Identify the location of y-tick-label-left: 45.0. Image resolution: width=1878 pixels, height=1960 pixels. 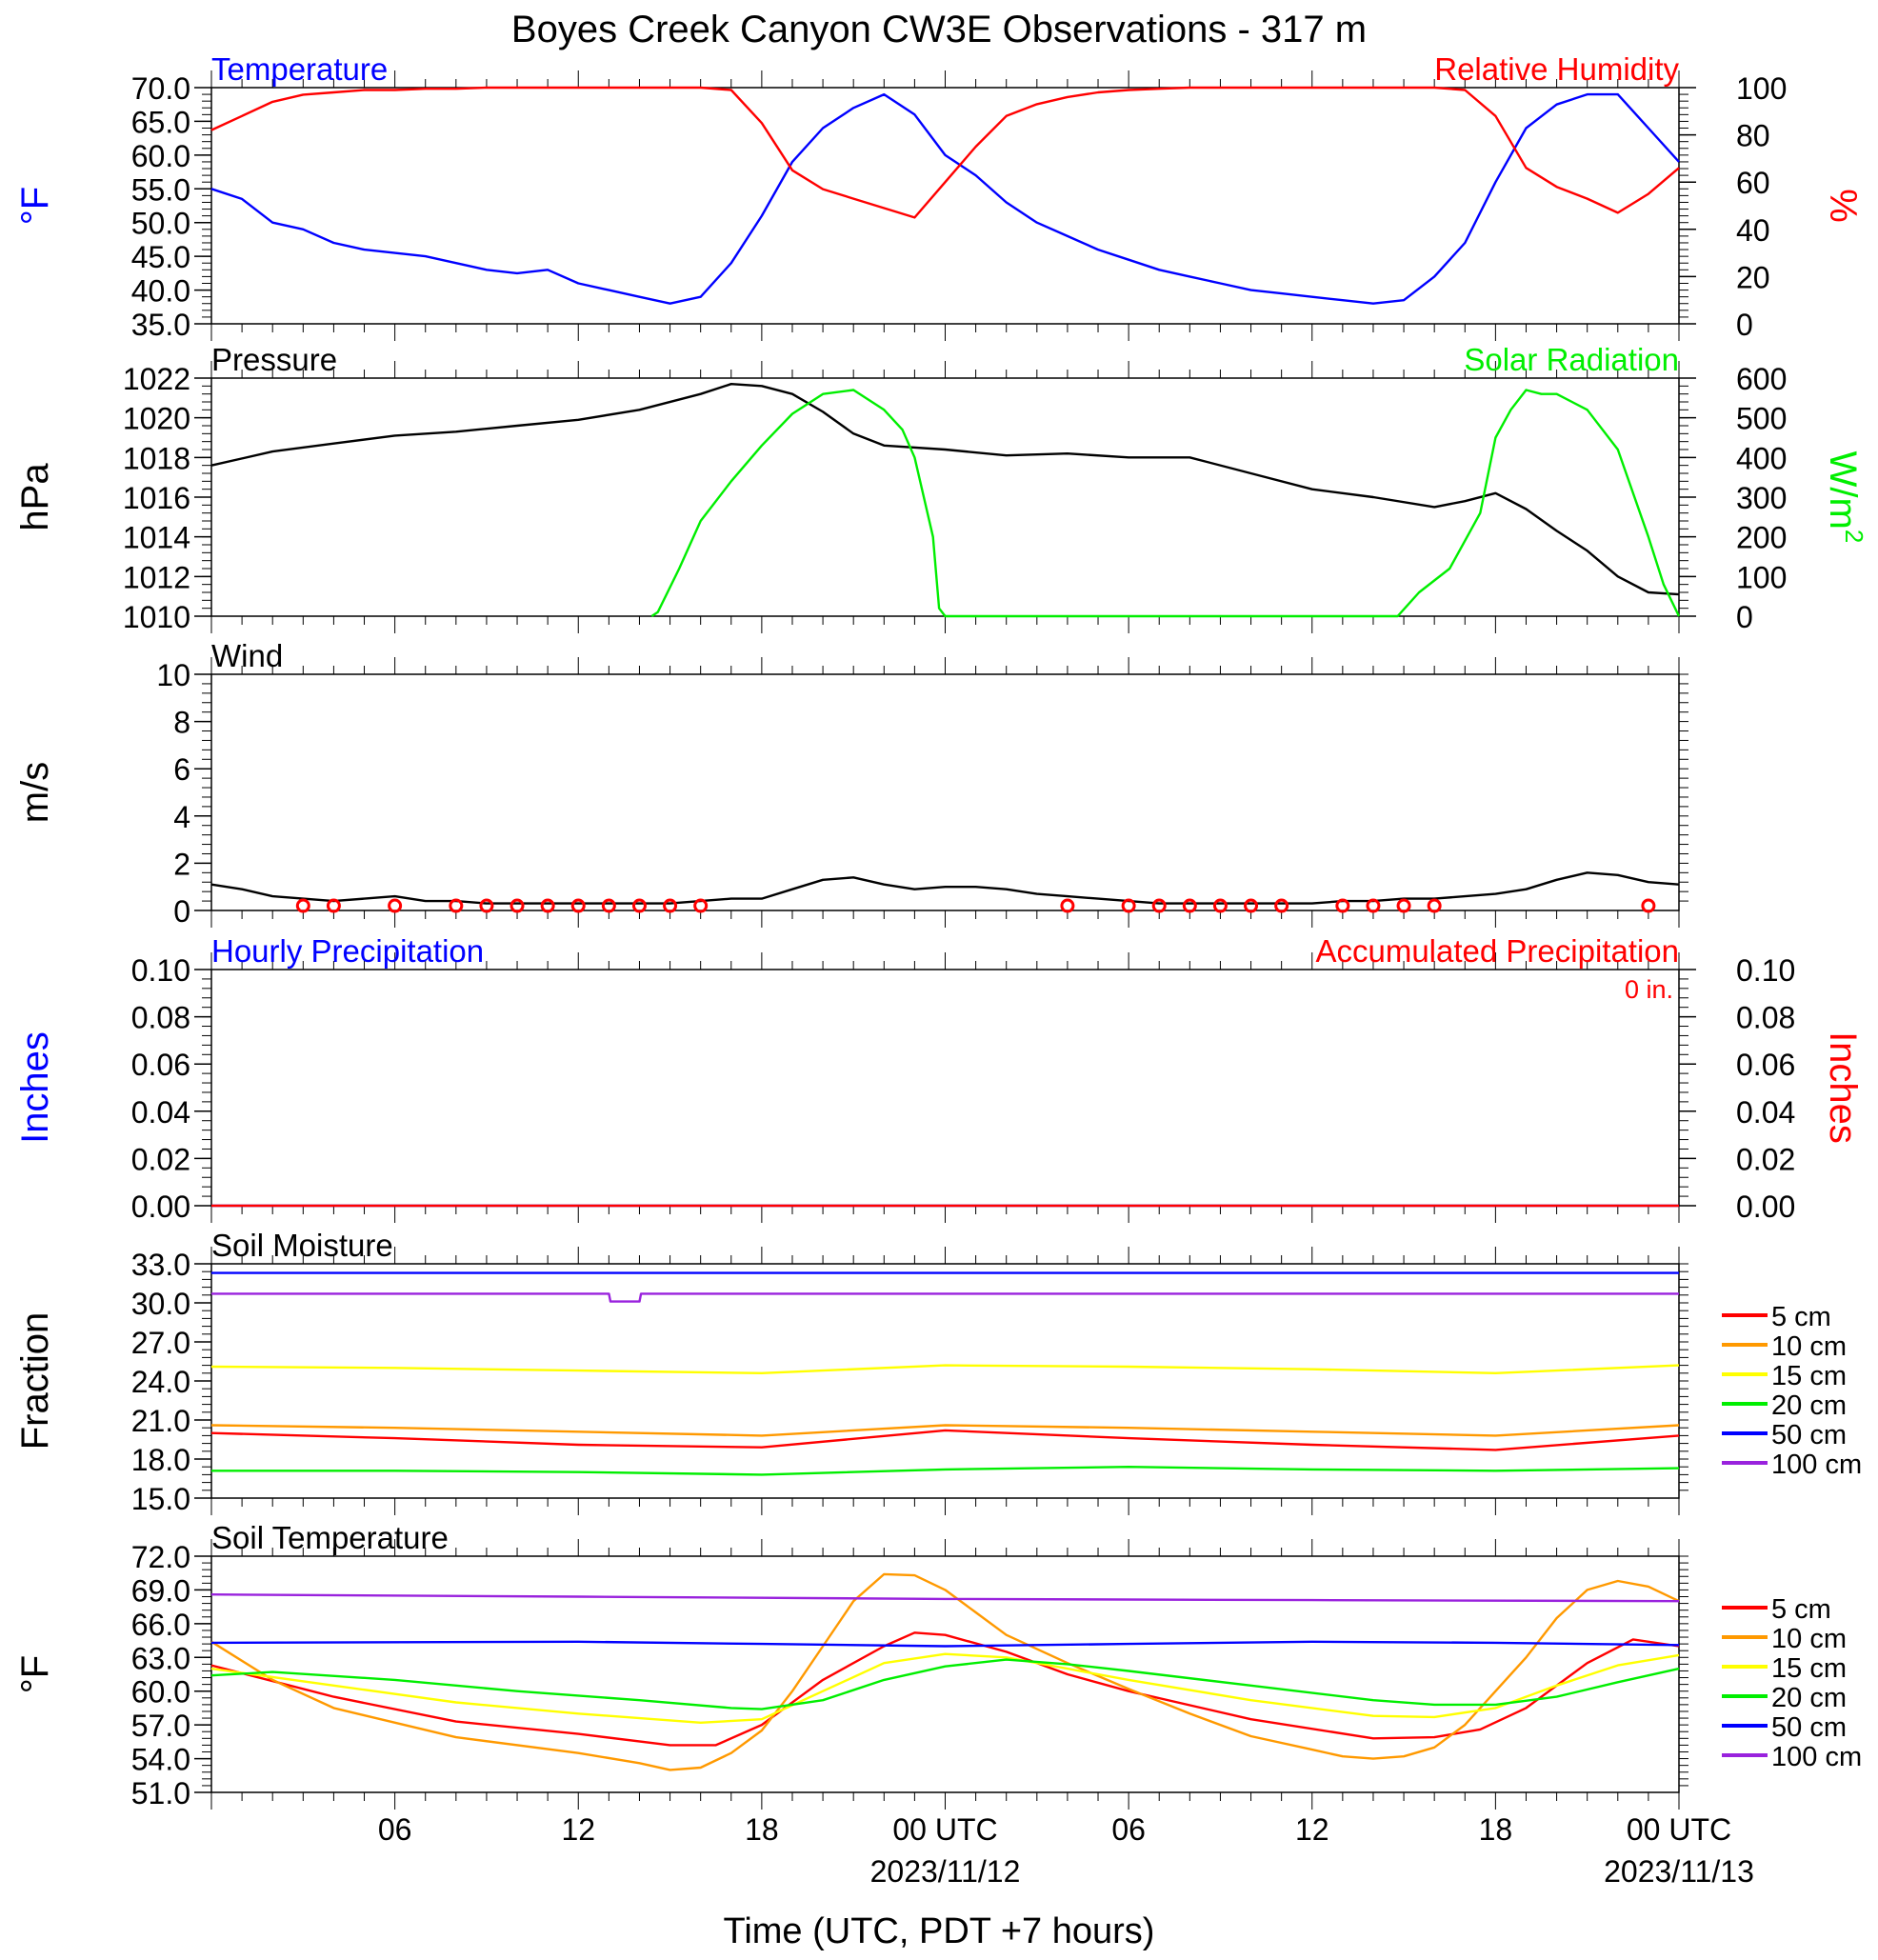
(160, 257).